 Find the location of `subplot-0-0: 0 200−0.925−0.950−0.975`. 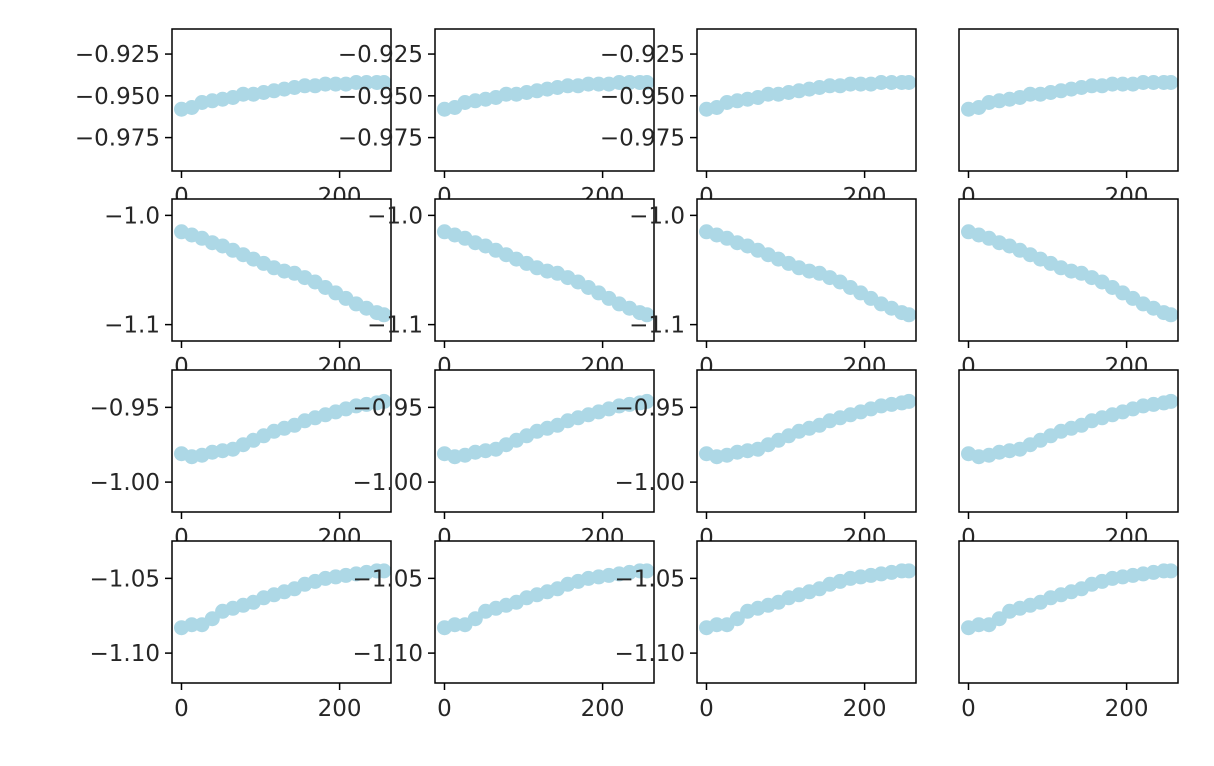

subplot-0-0: 0 200−0.925−0.950−0.975 is located at coordinates (233, 119).